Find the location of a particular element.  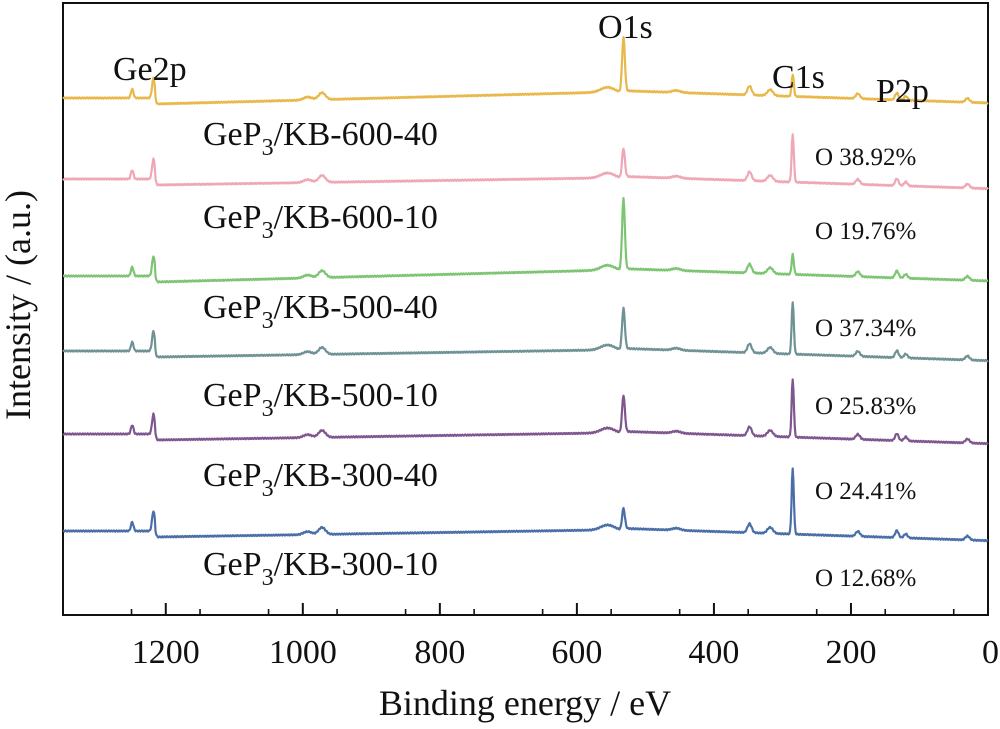

x-tick-label: 0 is located at coordinates (990, 652).